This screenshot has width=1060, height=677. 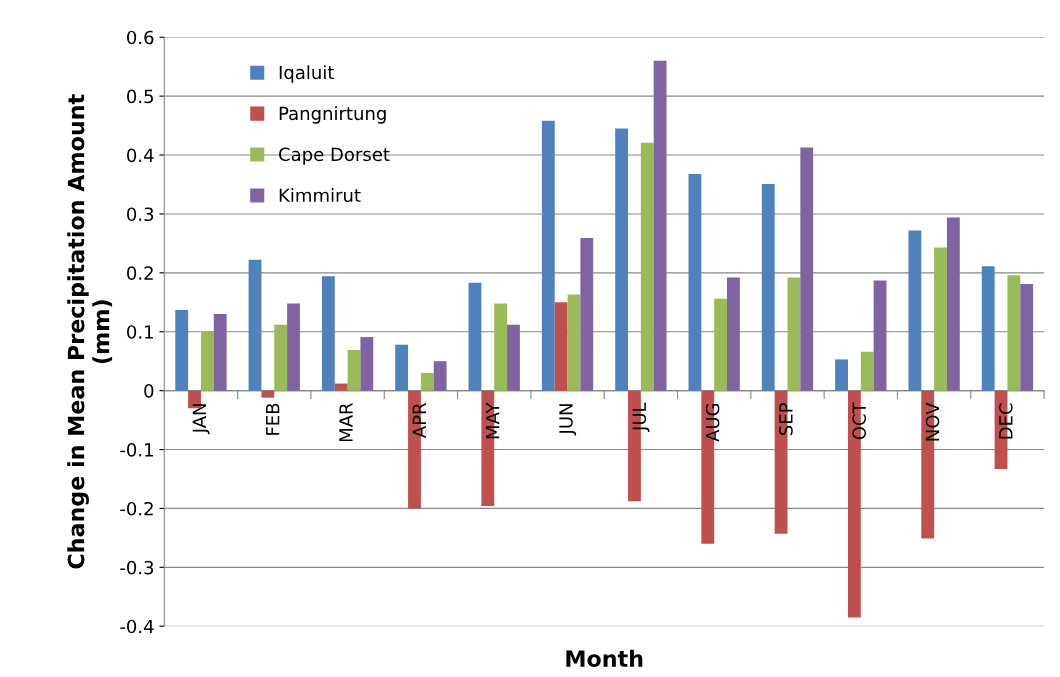 What do you see at coordinates (90, 331) in the screenshot?
I see `y-axis-title: Change in Mean Precipitation Amount (mm)` at bounding box center [90, 331].